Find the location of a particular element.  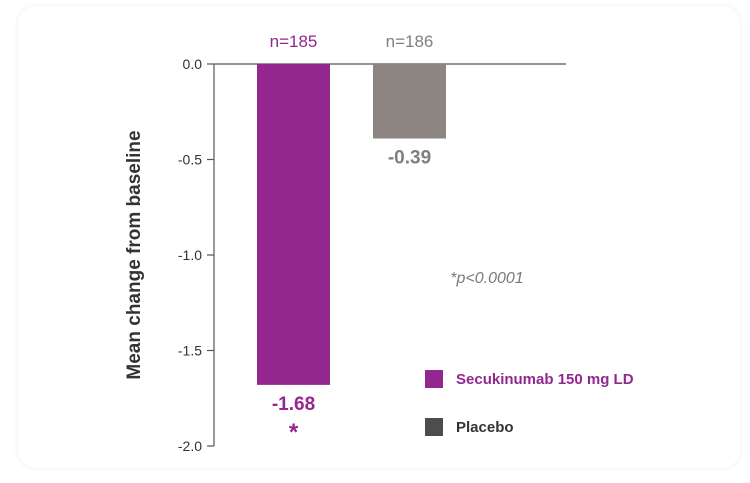

significance-marker: * is located at coordinates (294, 432).